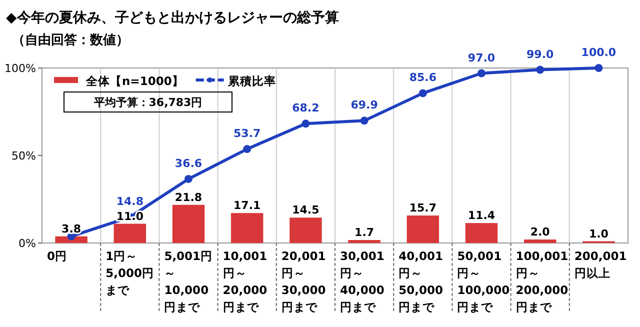 This screenshot has height=327, width=640. What do you see at coordinates (306, 108) in the screenshot?
I see `data-label: 68.2` at bounding box center [306, 108].